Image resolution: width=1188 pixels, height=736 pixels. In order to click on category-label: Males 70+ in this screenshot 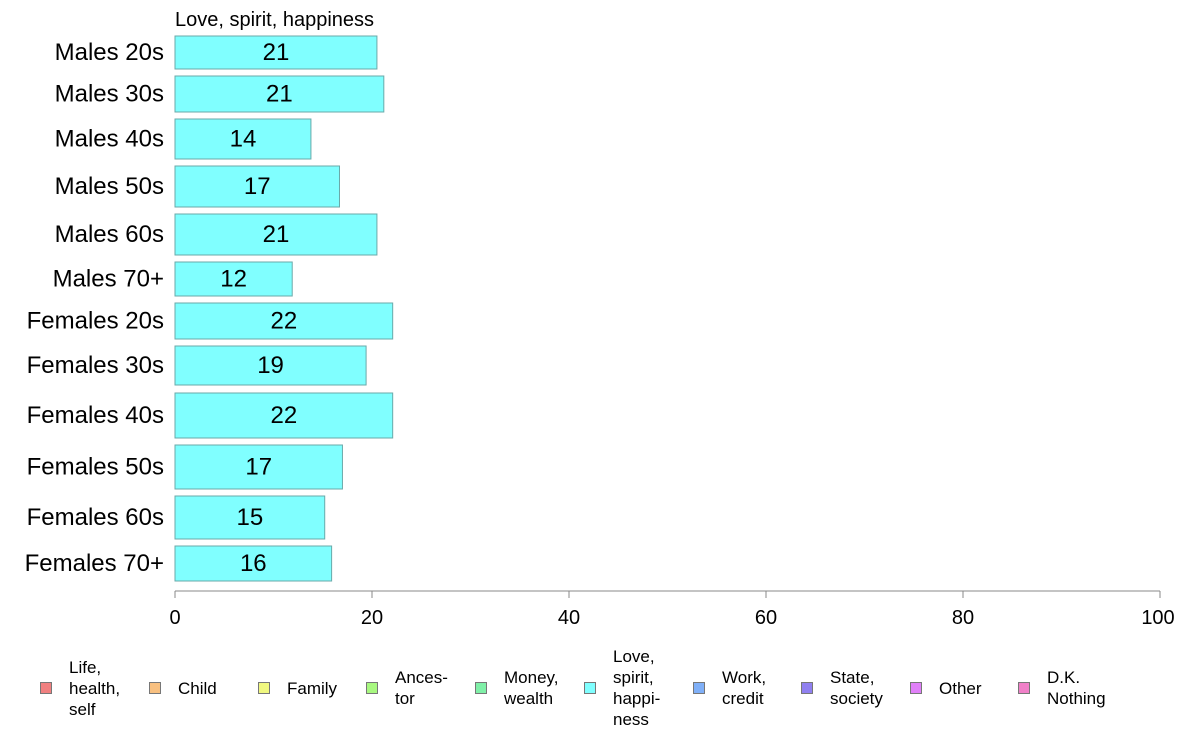, I will do `click(108, 279)`.